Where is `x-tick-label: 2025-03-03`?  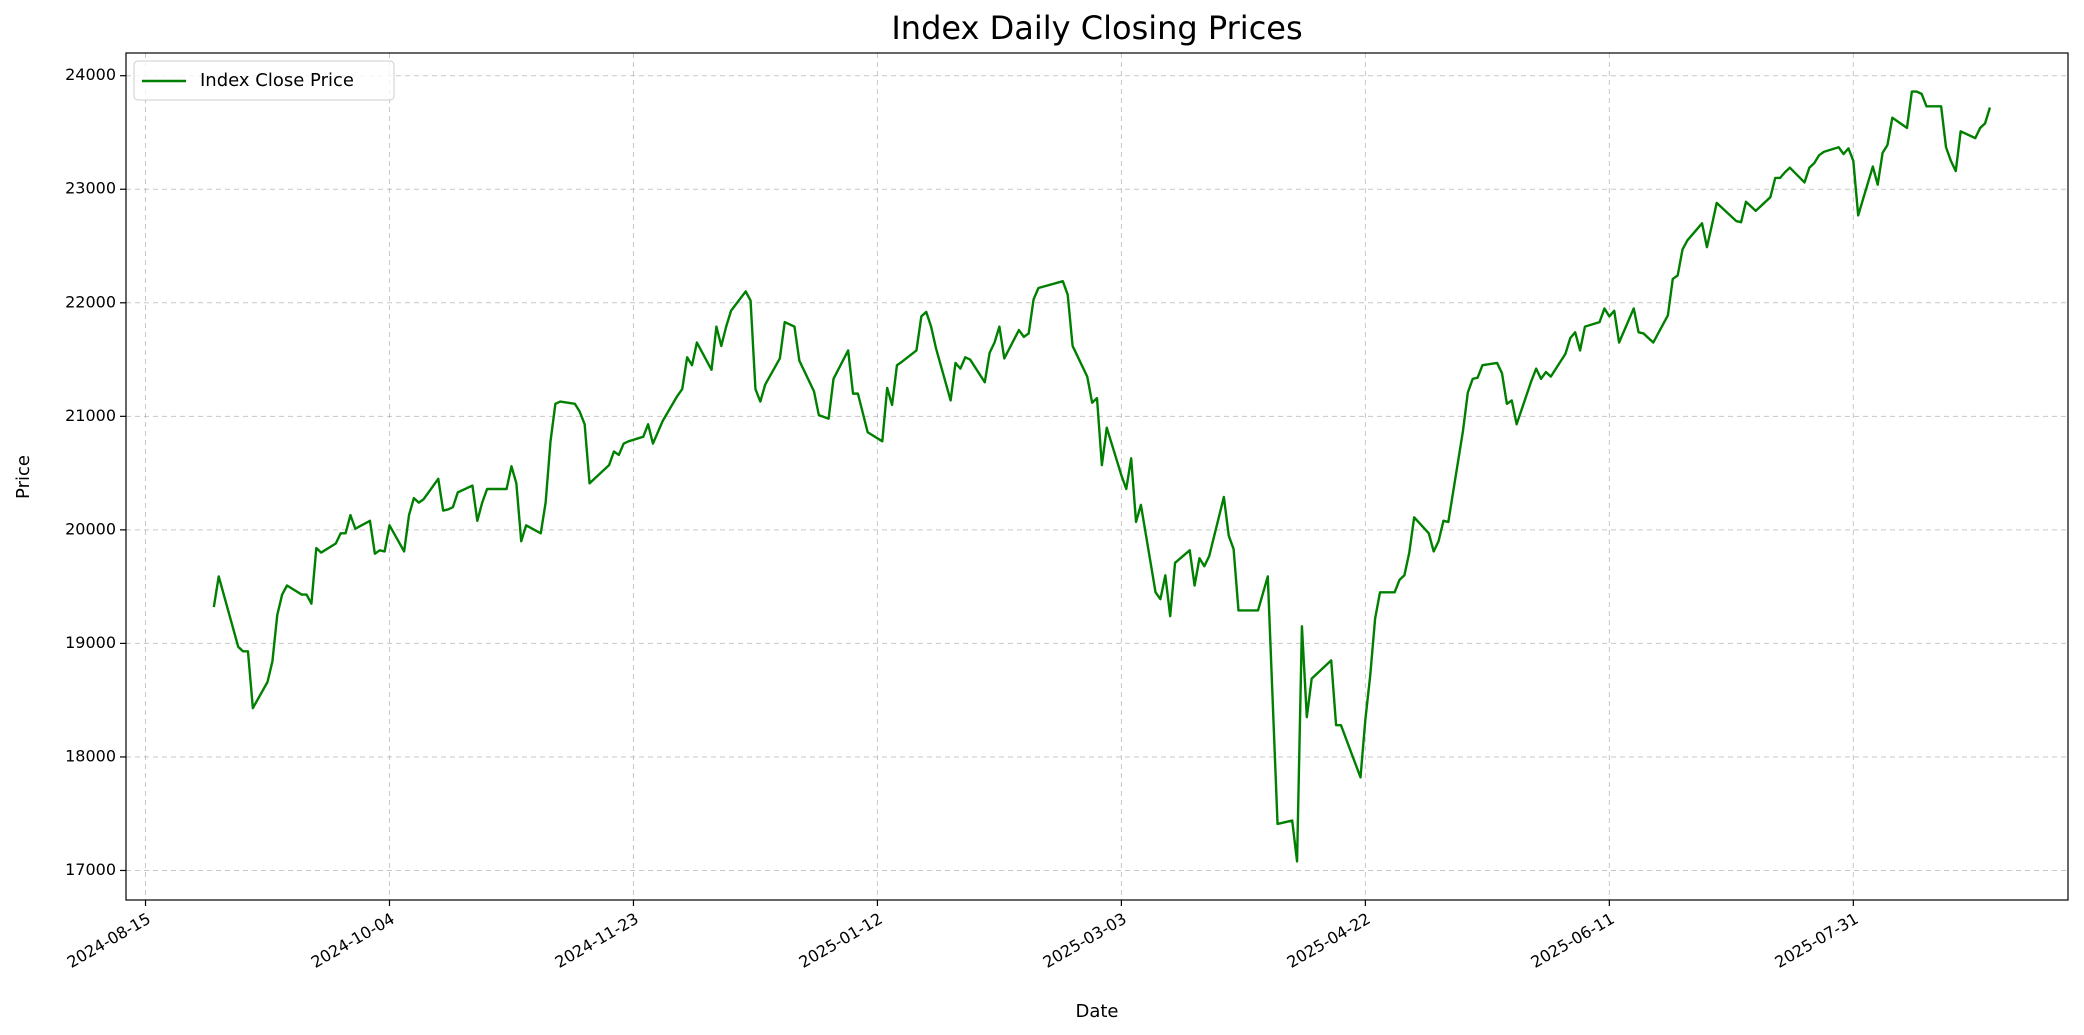
x-tick-label: 2025-03-03 is located at coordinates (1085, 940).